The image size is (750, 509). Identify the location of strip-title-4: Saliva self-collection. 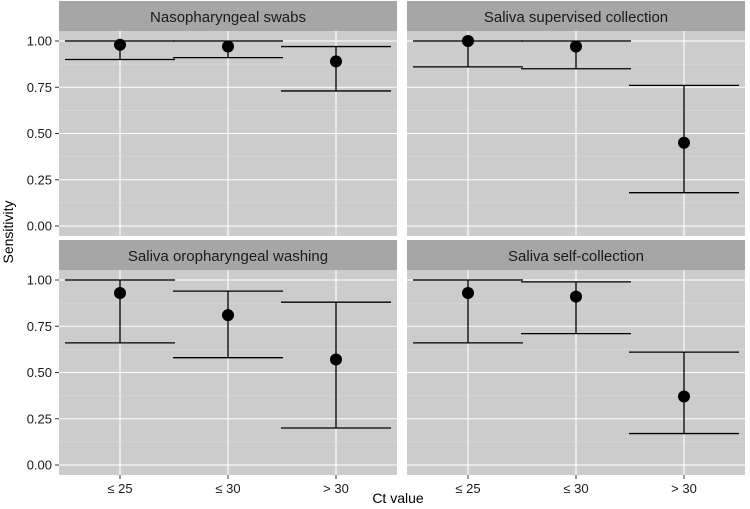
(576, 256).